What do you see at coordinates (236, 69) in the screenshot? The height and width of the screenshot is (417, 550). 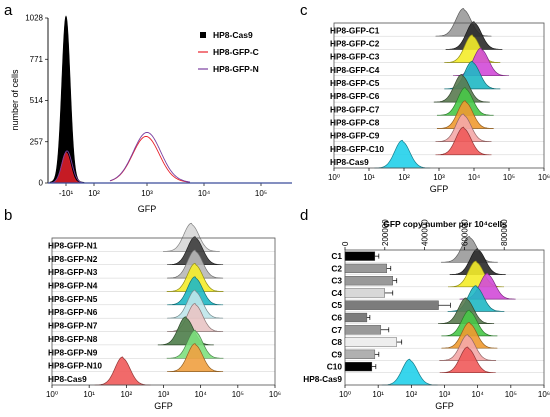 I see `a-legend-label: HP8-GFP-N` at bounding box center [236, 69].